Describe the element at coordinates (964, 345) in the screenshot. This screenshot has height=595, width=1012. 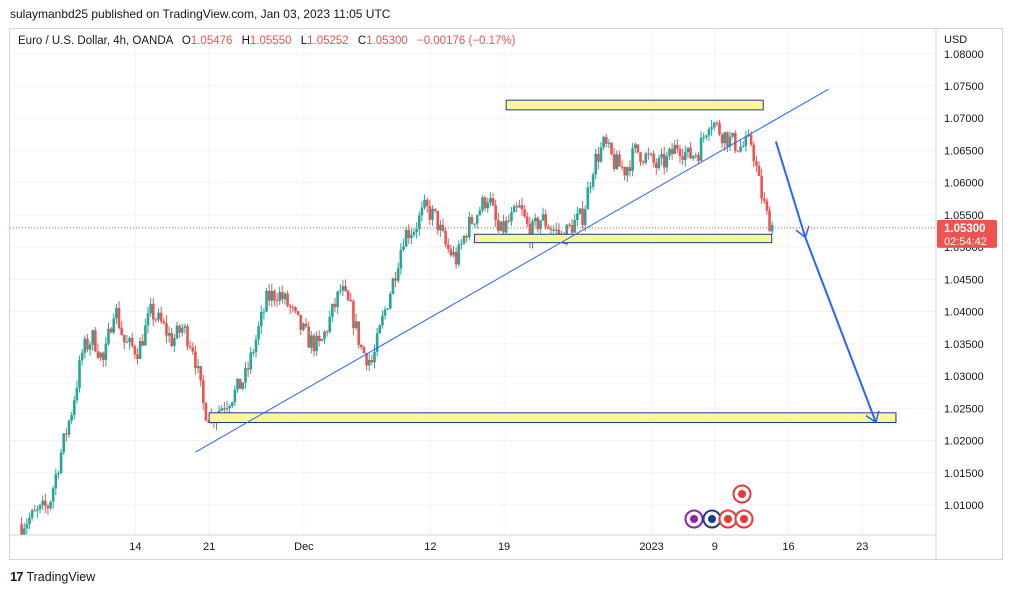
I see `y-tick-label: 1.03500` at that location.